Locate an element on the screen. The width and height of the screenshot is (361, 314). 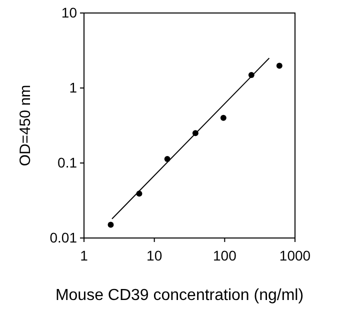
y-tick-label: 0.1 is located at coordinates (68, 162).